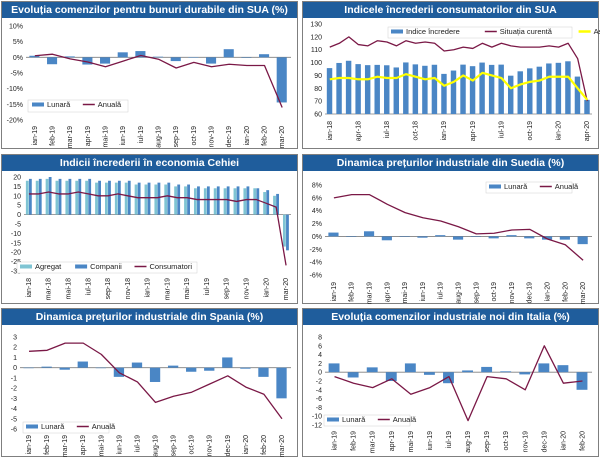 The image size is (600, 458). What do you see at coordinates (354, 419) in the screenshot?
I see `legend-label: Lunară` at bounding box center [354, 419].